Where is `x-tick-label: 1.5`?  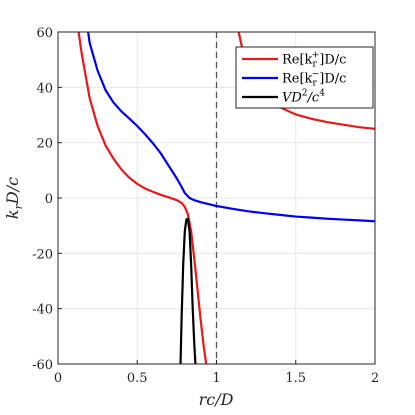 x-tick-label: 1.5 is located at coordinates (295, 378).